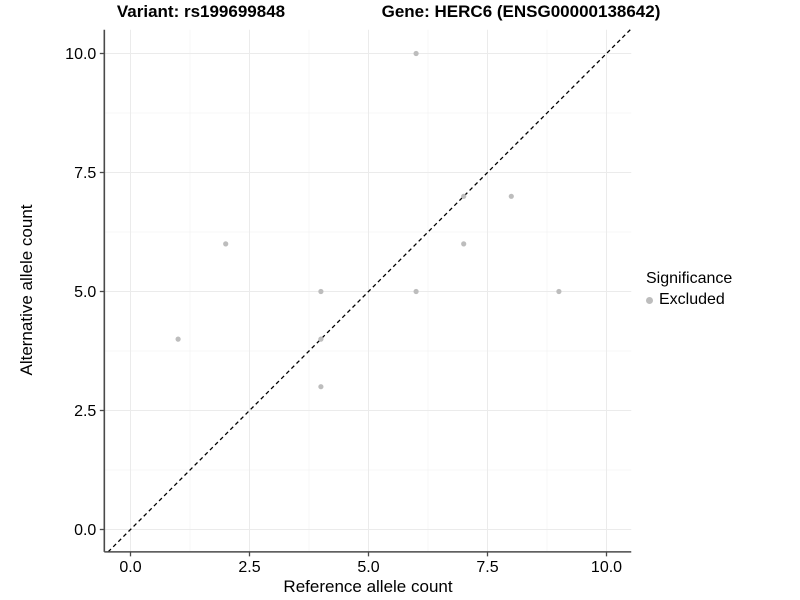 Image resolution: width=800 pixels, height=600 pixels. I want to click on legend-item-excluded: Excluded, so click(689, 300).